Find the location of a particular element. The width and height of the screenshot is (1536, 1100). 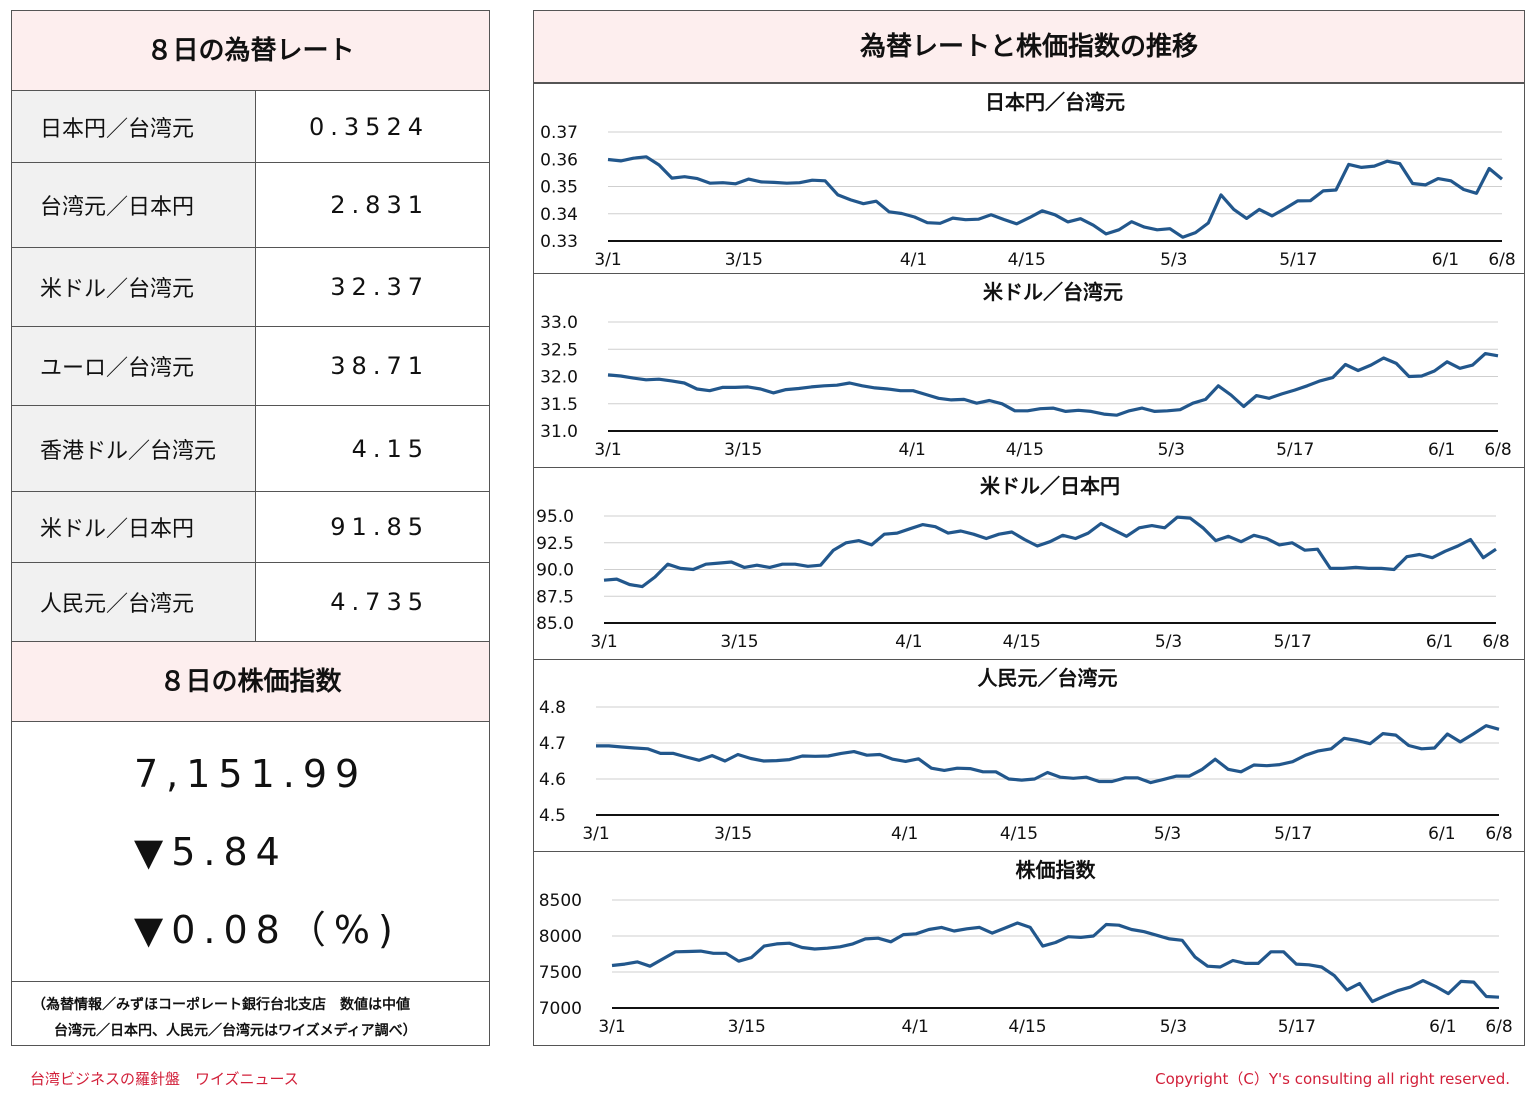

y-tick-label: 31.0 is located at coordinates (559, 432).